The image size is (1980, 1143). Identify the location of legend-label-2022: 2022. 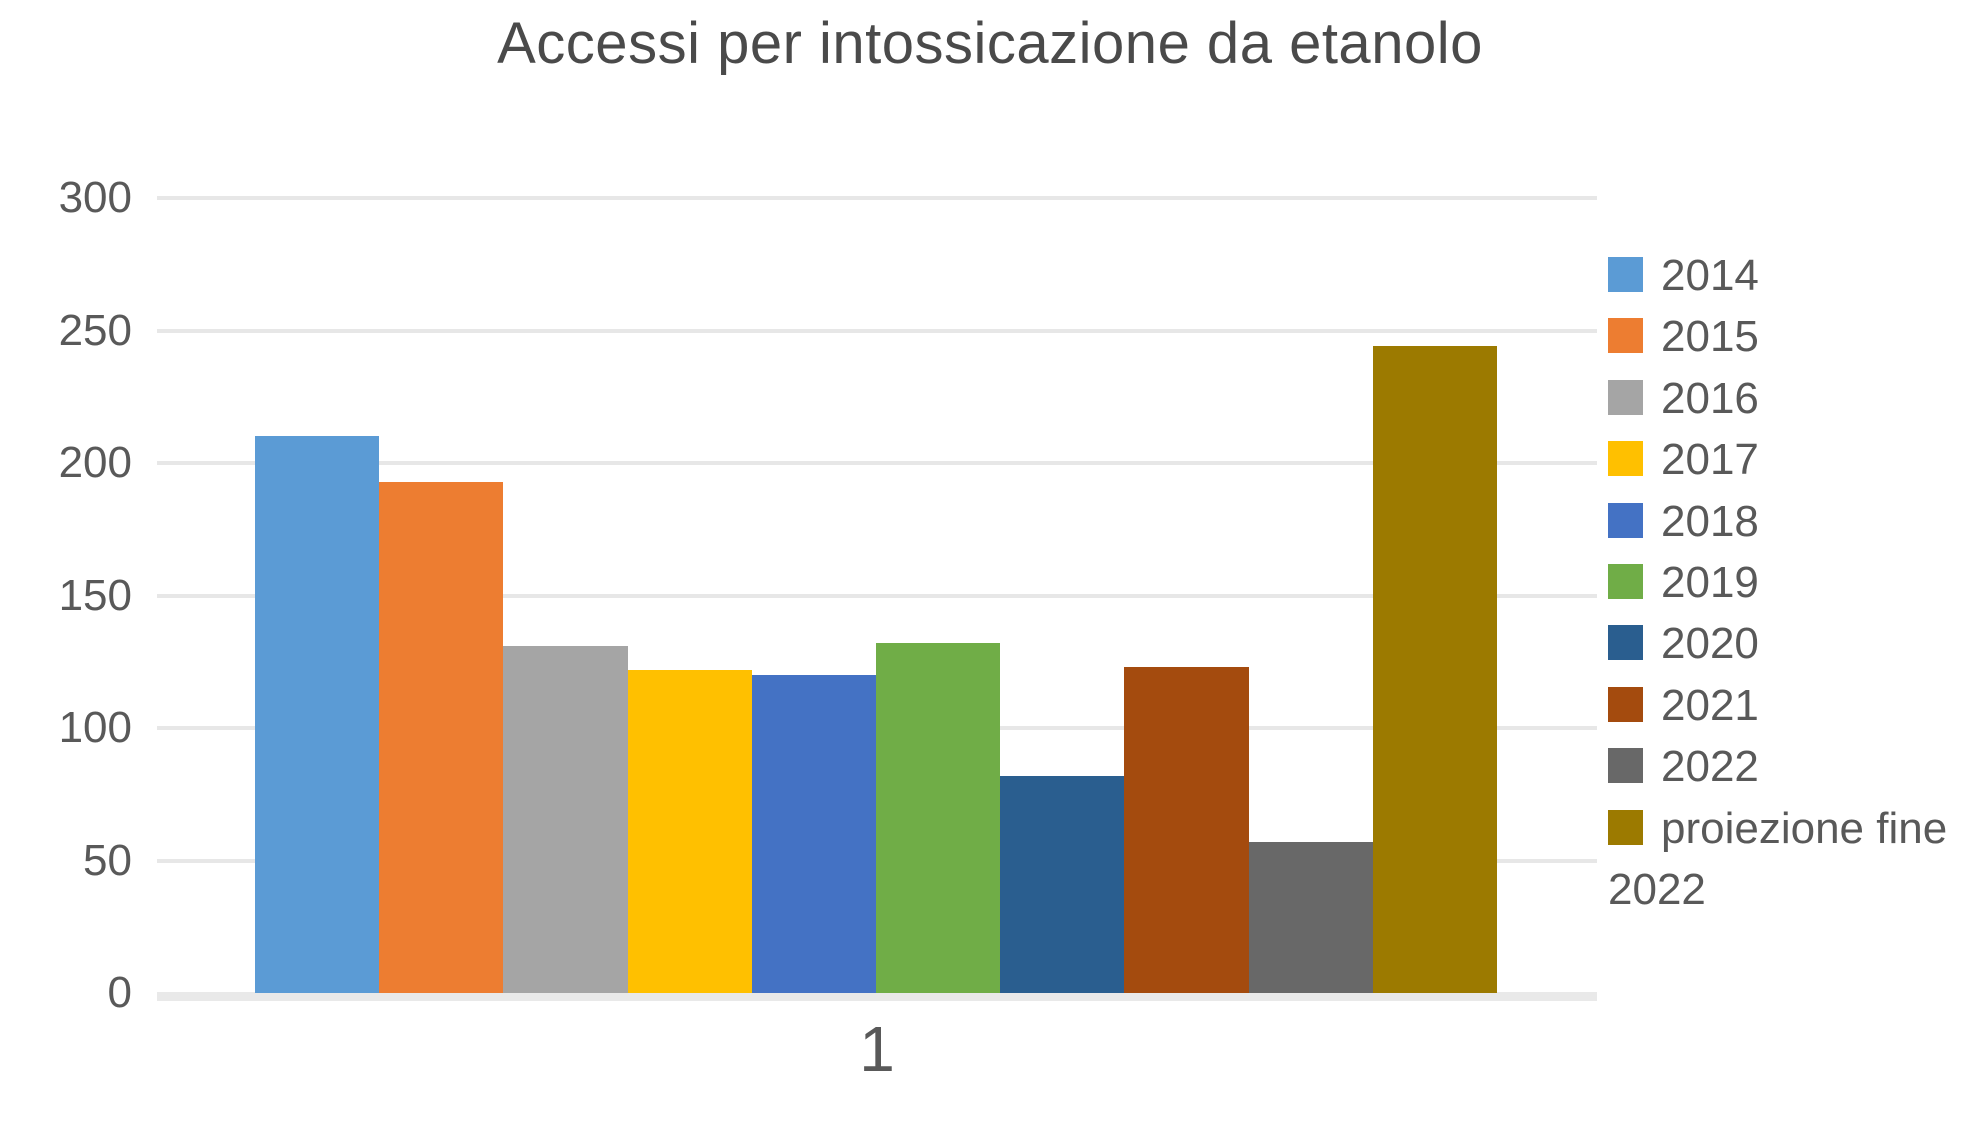
(1710, 767).